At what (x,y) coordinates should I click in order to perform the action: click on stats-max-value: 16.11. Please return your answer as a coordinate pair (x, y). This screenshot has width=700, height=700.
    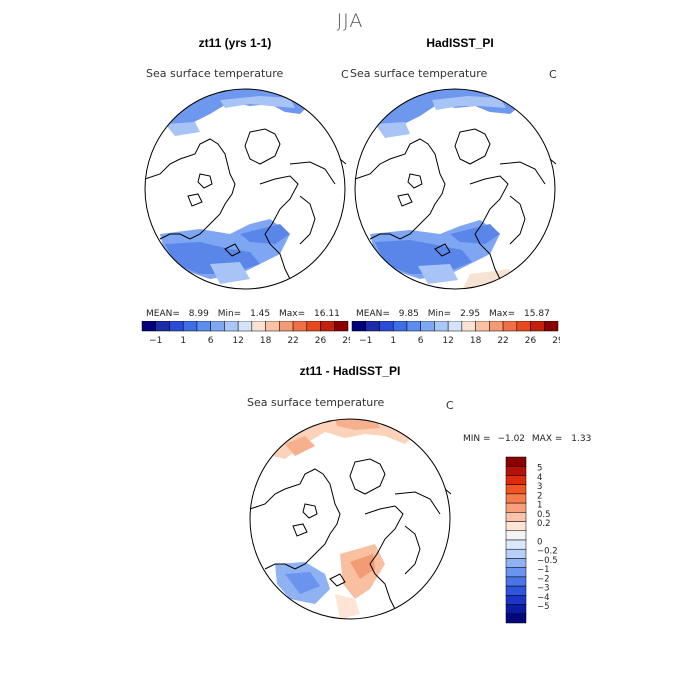
    Looking at the image, I should click on (327, 314).